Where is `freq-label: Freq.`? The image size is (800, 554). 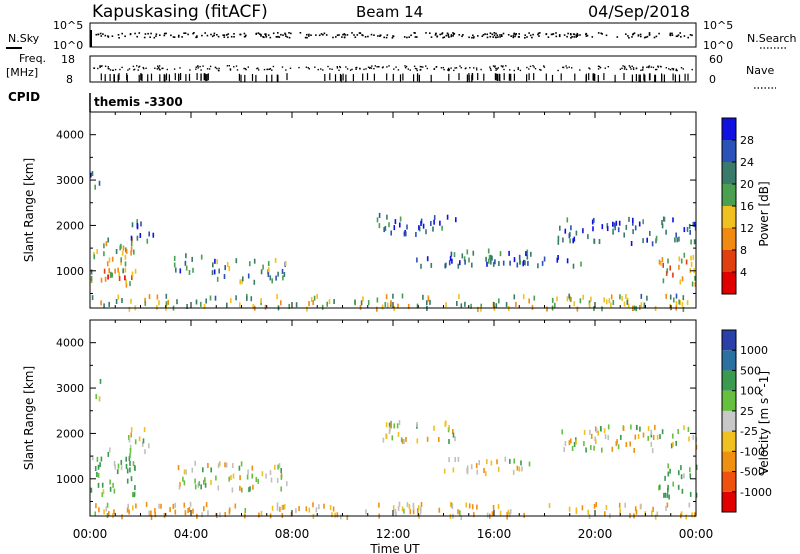
freq-label: Freq. is located at coordinates (32, 58).